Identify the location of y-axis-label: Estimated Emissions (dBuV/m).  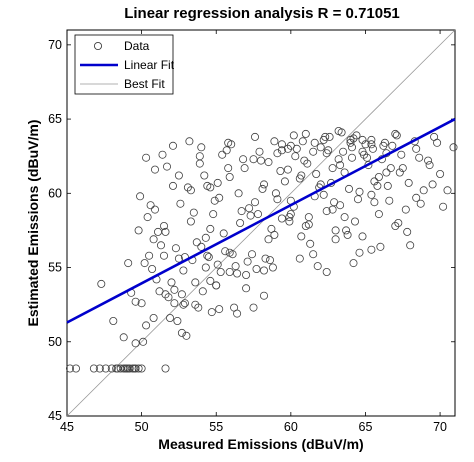
(33, 223).